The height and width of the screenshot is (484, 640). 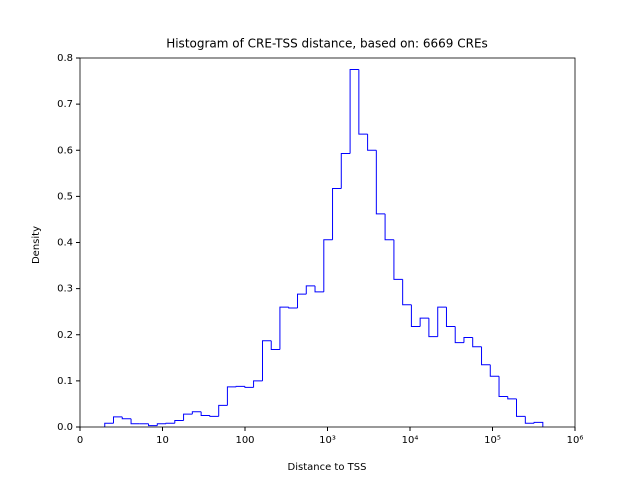 I want to click on x-tick-label: 10⁶, so click(x=575, y=440).